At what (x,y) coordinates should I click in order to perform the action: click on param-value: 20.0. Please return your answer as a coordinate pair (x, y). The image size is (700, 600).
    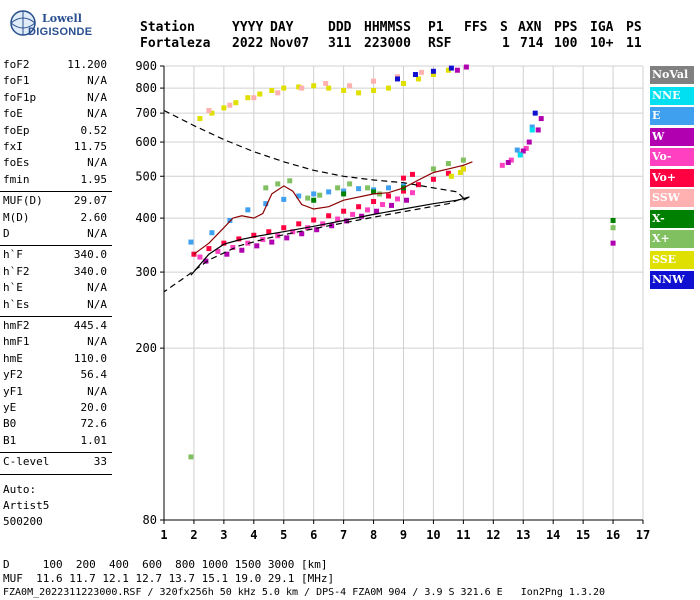
    Looking at the image, I should click on (94, 407).